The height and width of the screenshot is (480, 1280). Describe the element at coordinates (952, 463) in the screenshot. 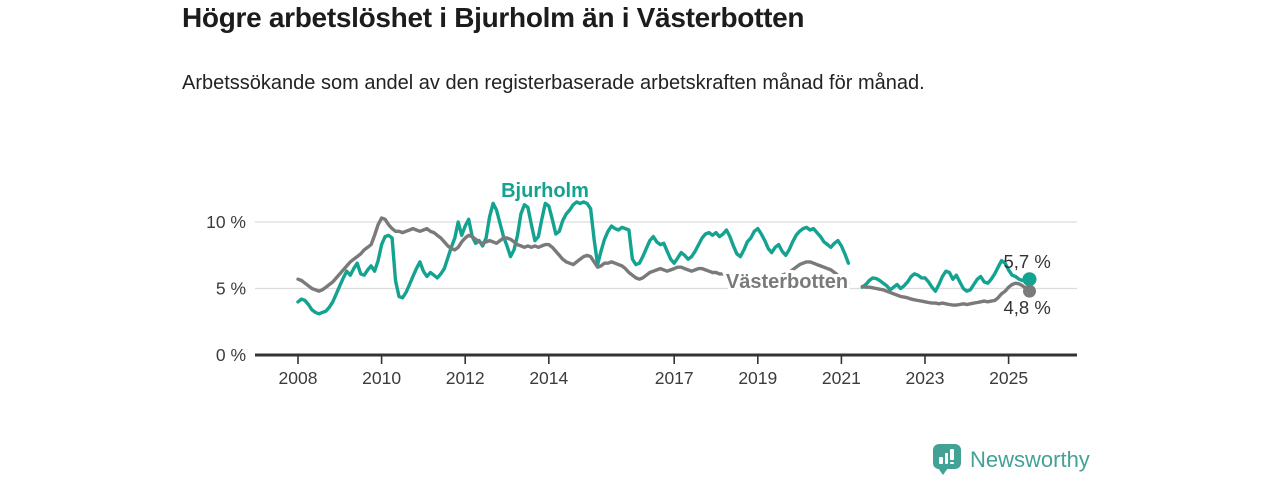

I see `exclamation-glyph-dot` at that location.